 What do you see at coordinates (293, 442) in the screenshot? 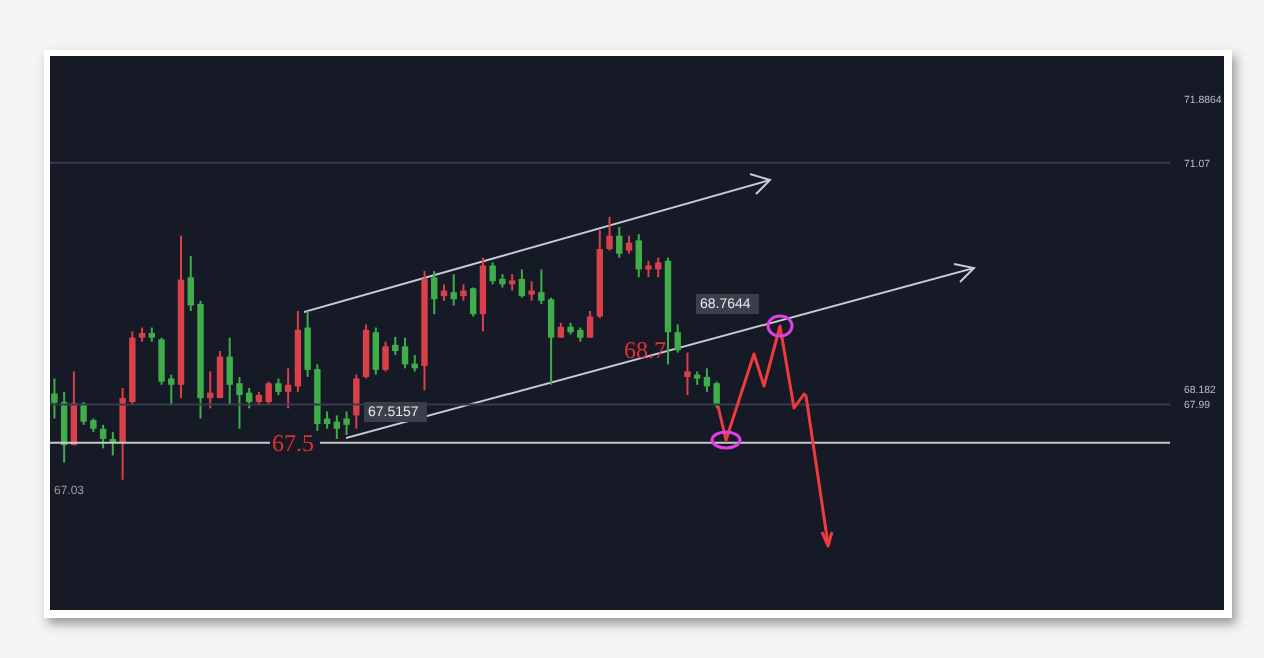
I see `ref-line-label: 67.5` at bounding box center [293, 442].